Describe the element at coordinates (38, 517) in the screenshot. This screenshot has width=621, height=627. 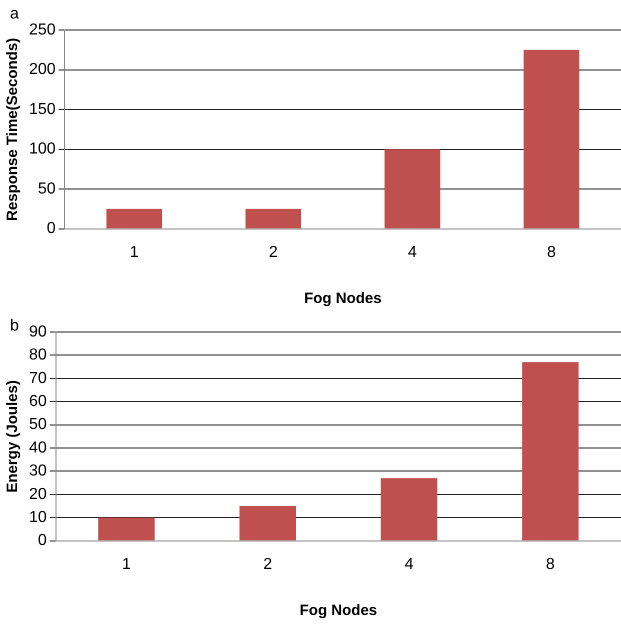
I see `y-tick-label: 10` at that location.